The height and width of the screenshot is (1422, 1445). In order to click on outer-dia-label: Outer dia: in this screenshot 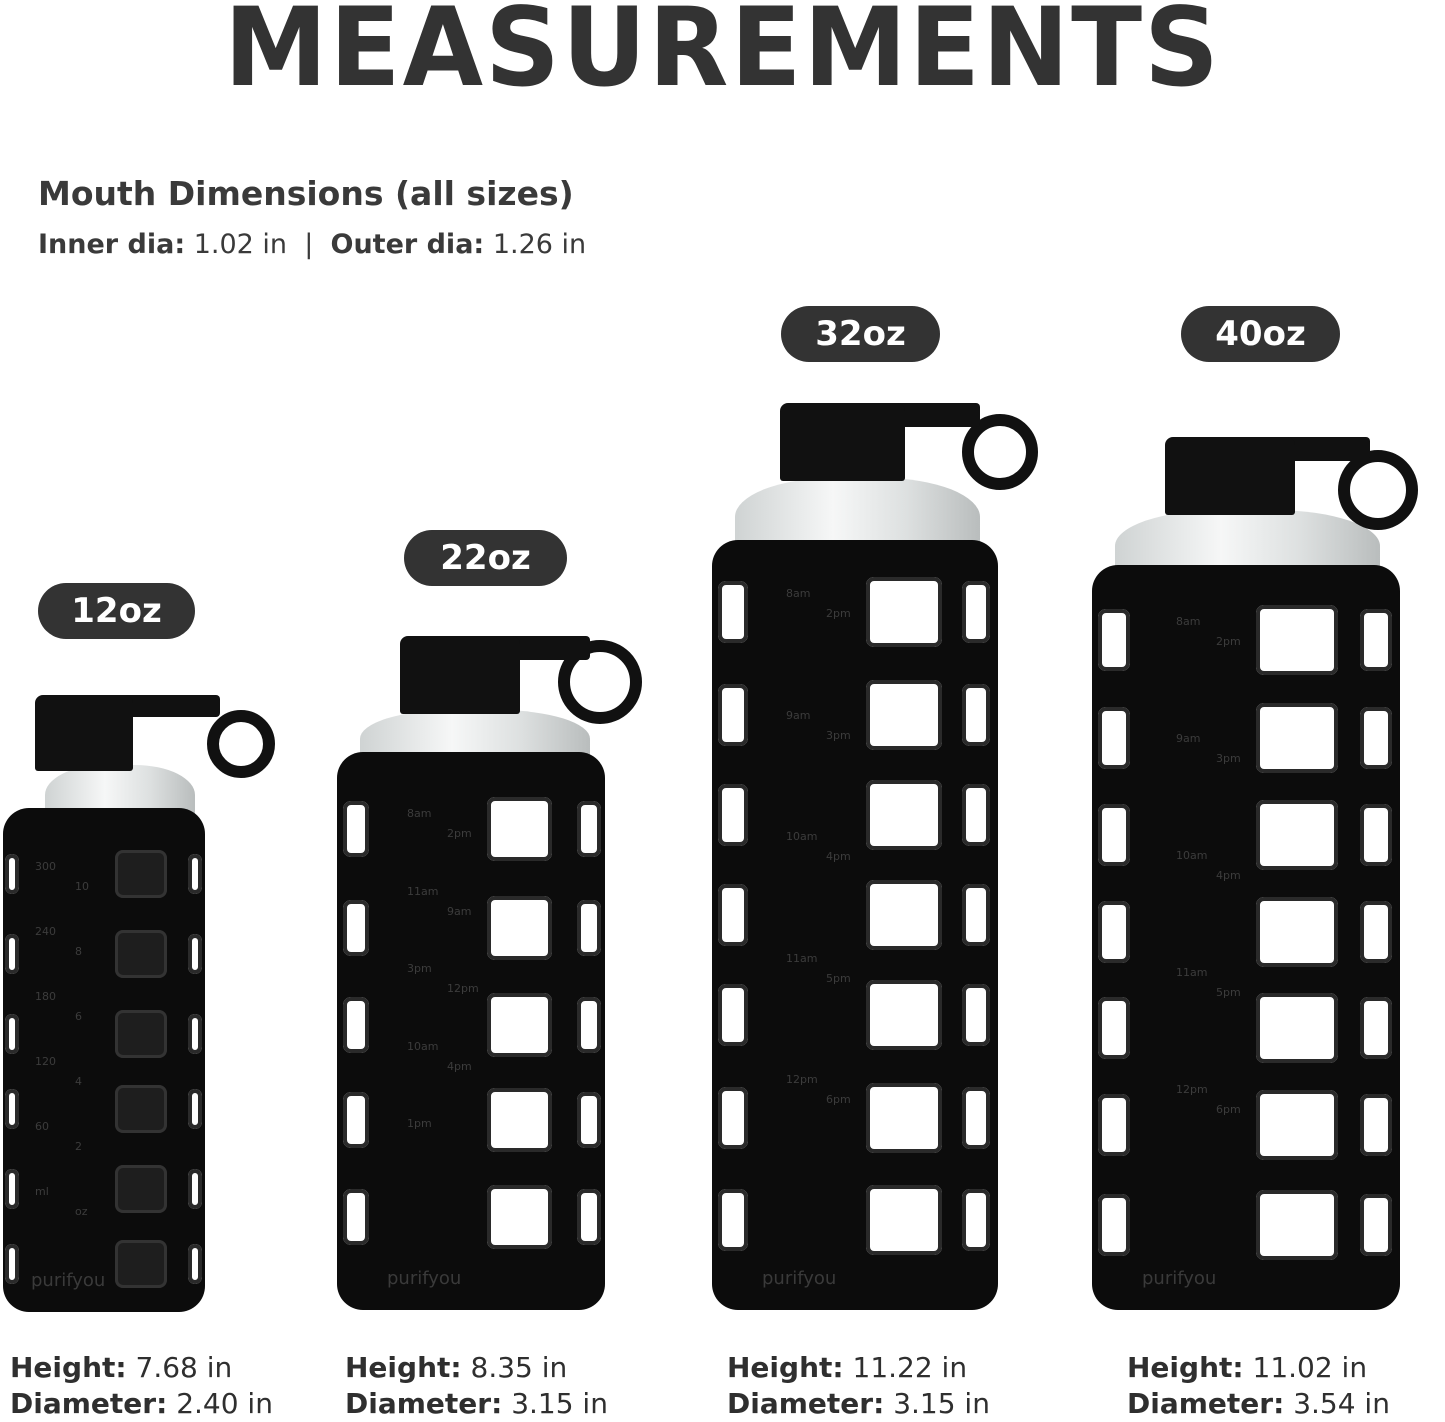, I will do `click(407, 244)`.